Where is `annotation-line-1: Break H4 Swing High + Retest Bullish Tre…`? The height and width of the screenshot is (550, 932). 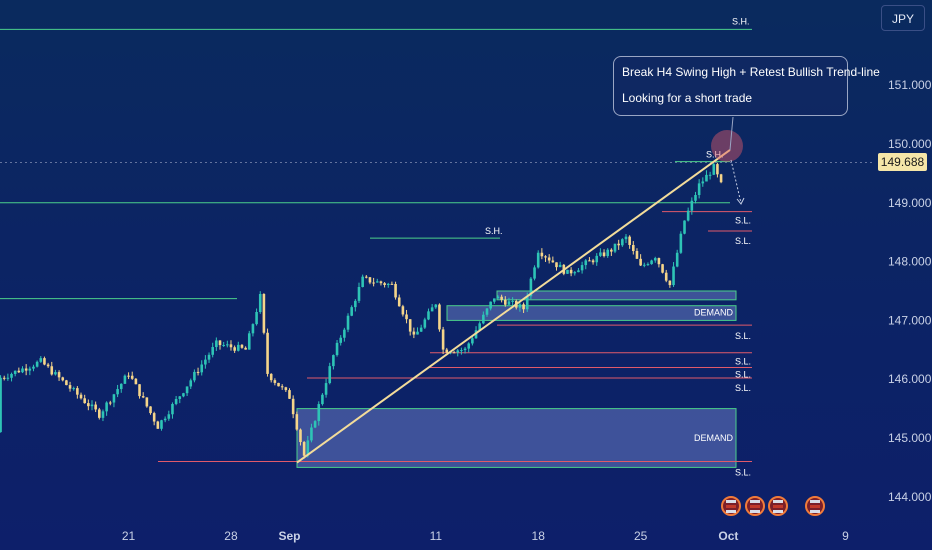
annotation-line-1: Break H4 Swing High + Retest Bullish Tre… is located at coordinates (751, 72).